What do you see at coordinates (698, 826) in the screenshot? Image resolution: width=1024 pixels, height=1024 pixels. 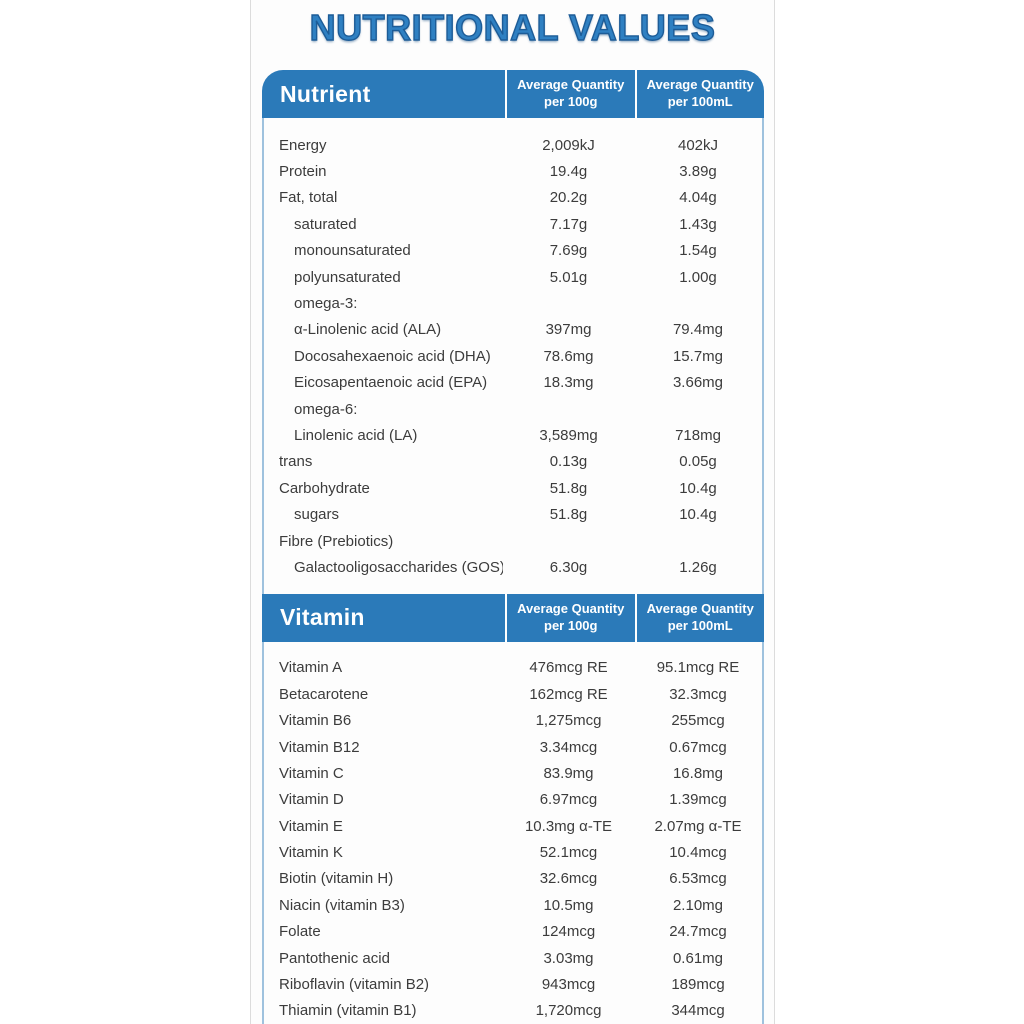 I see `value-per-100ml: 2.07mg α-TE` at bounding box center [698, 826].